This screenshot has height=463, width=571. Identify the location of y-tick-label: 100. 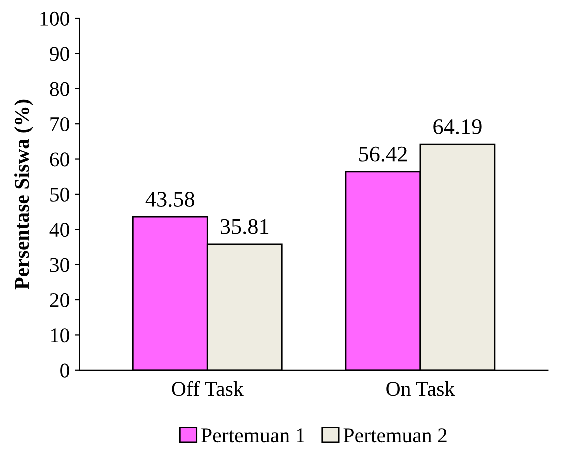
(55, 19).